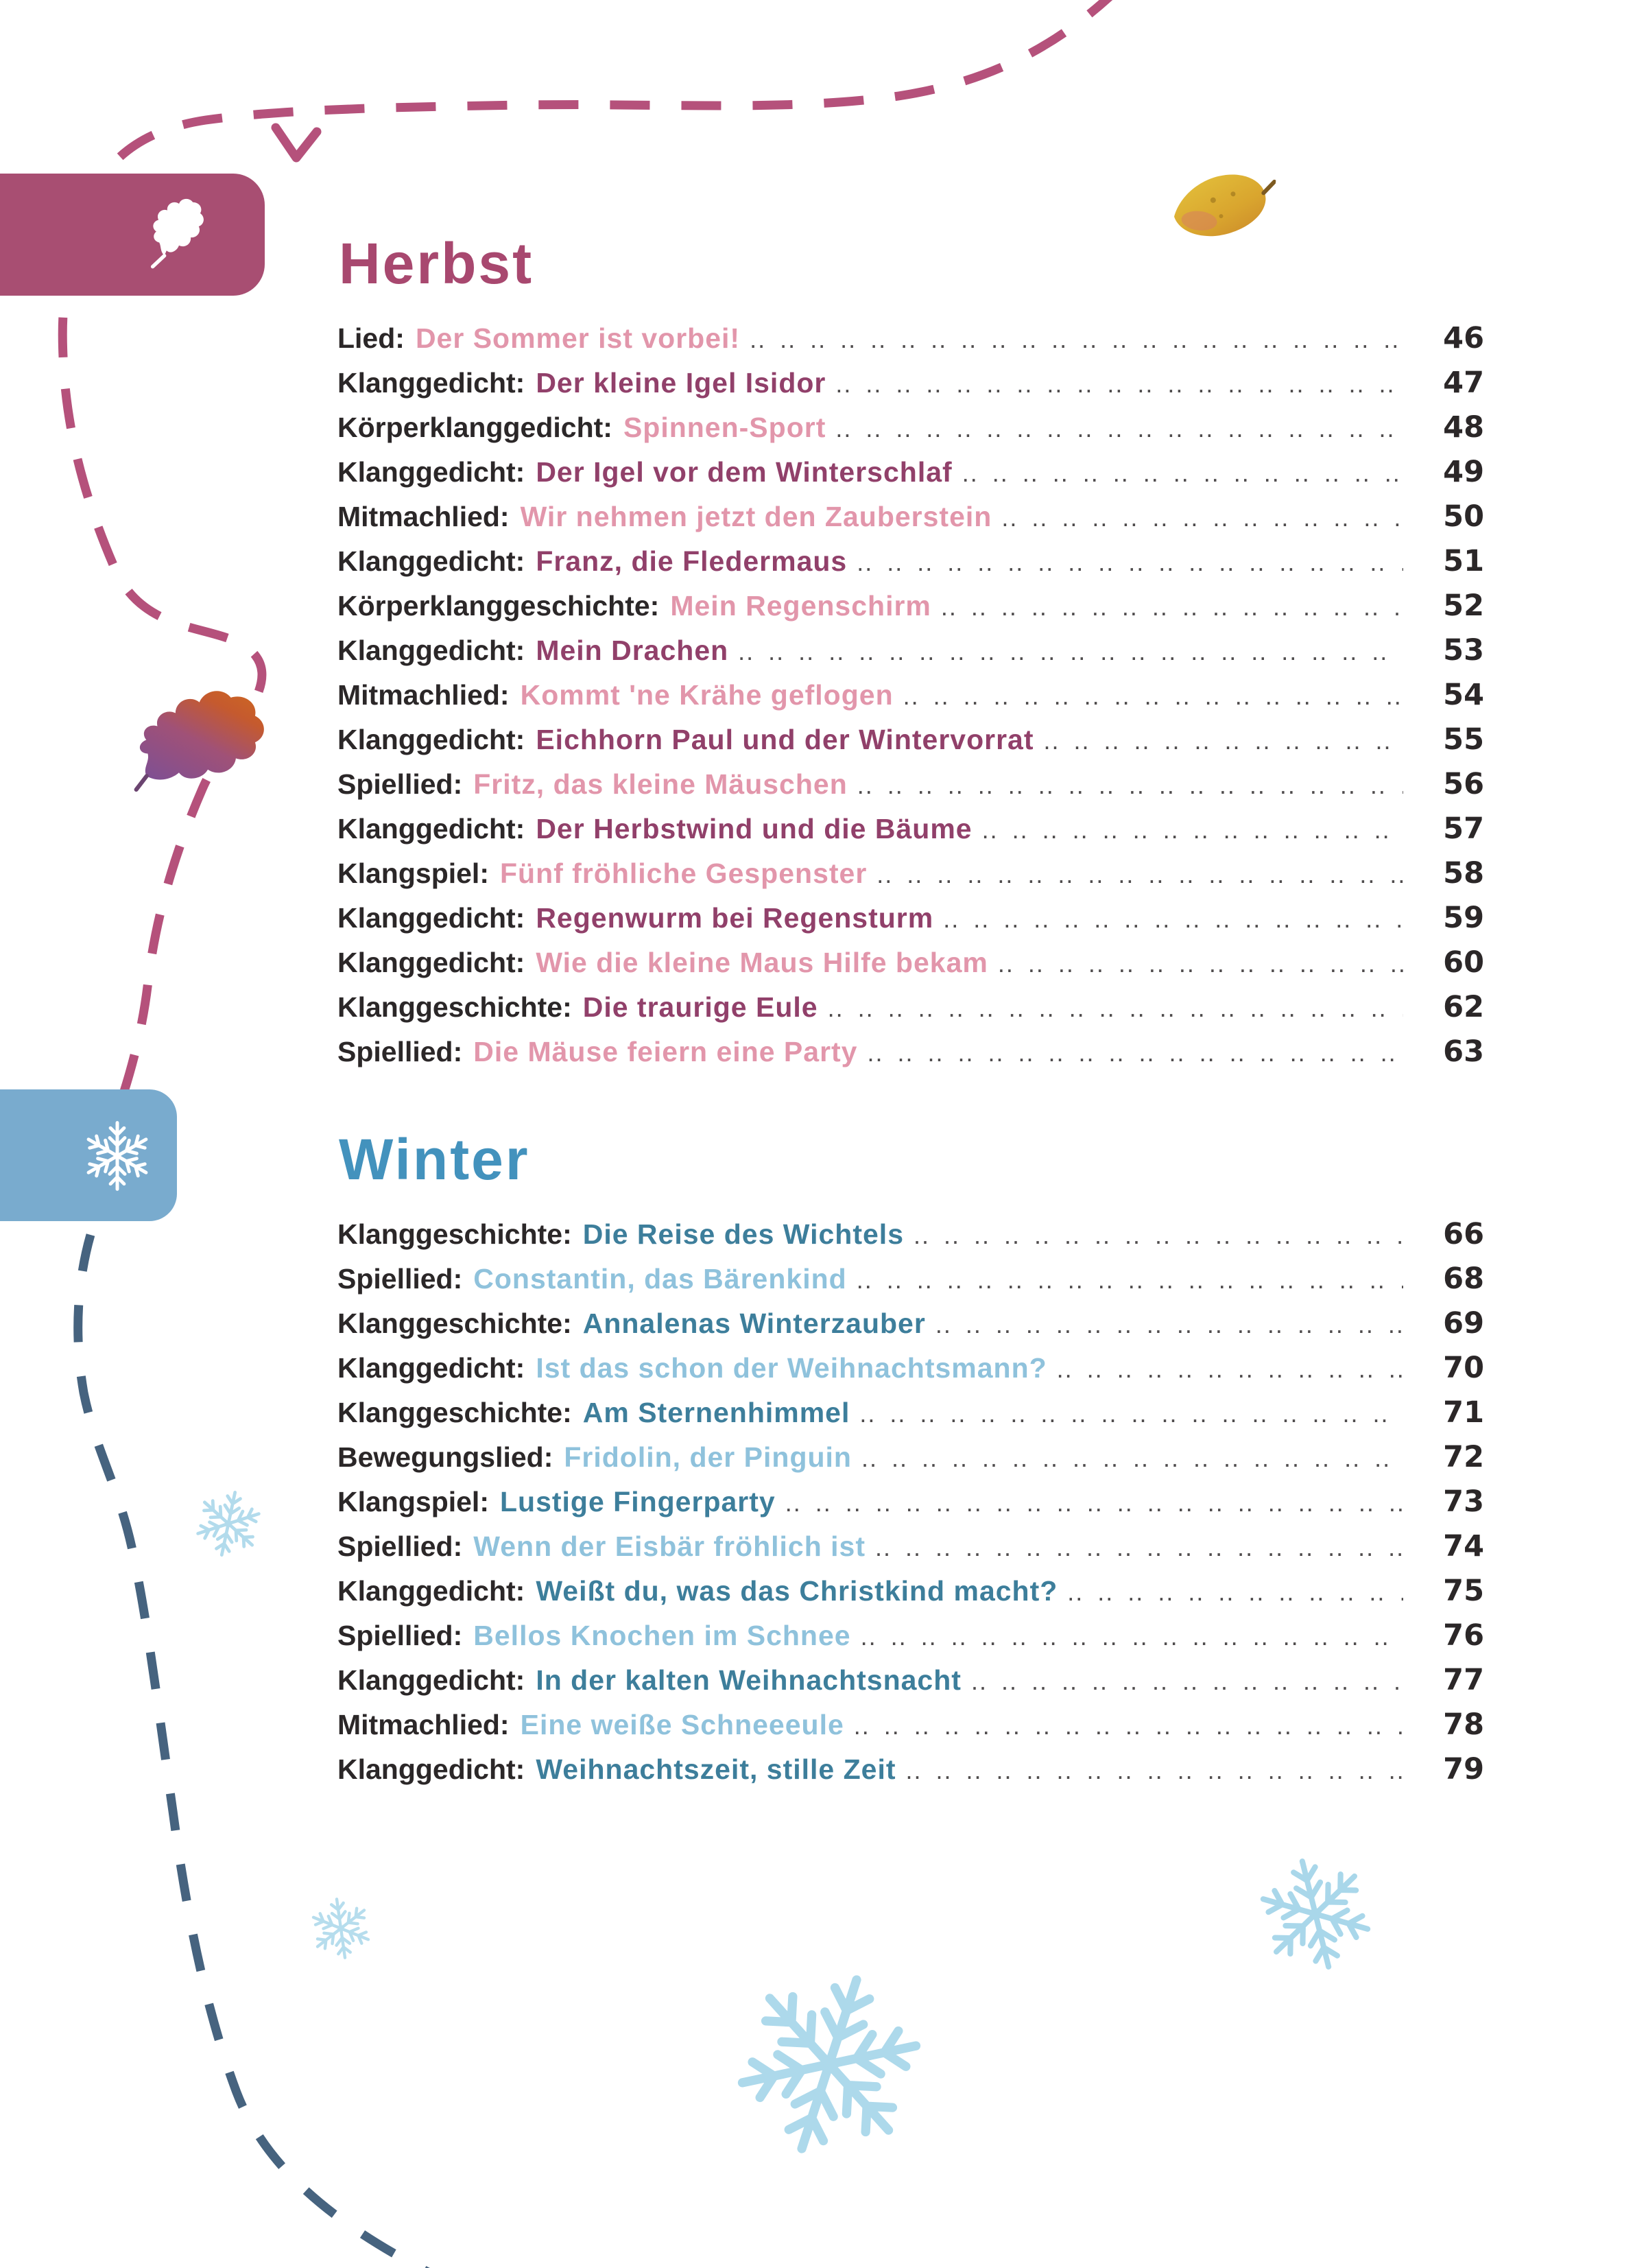 The height and width of the screenshot is (2268, 1646). What do you see at coordinates (1463, 1591) in the screenshot?
I see `entry-page-number: 75` at bounding box center [1463, 1591].